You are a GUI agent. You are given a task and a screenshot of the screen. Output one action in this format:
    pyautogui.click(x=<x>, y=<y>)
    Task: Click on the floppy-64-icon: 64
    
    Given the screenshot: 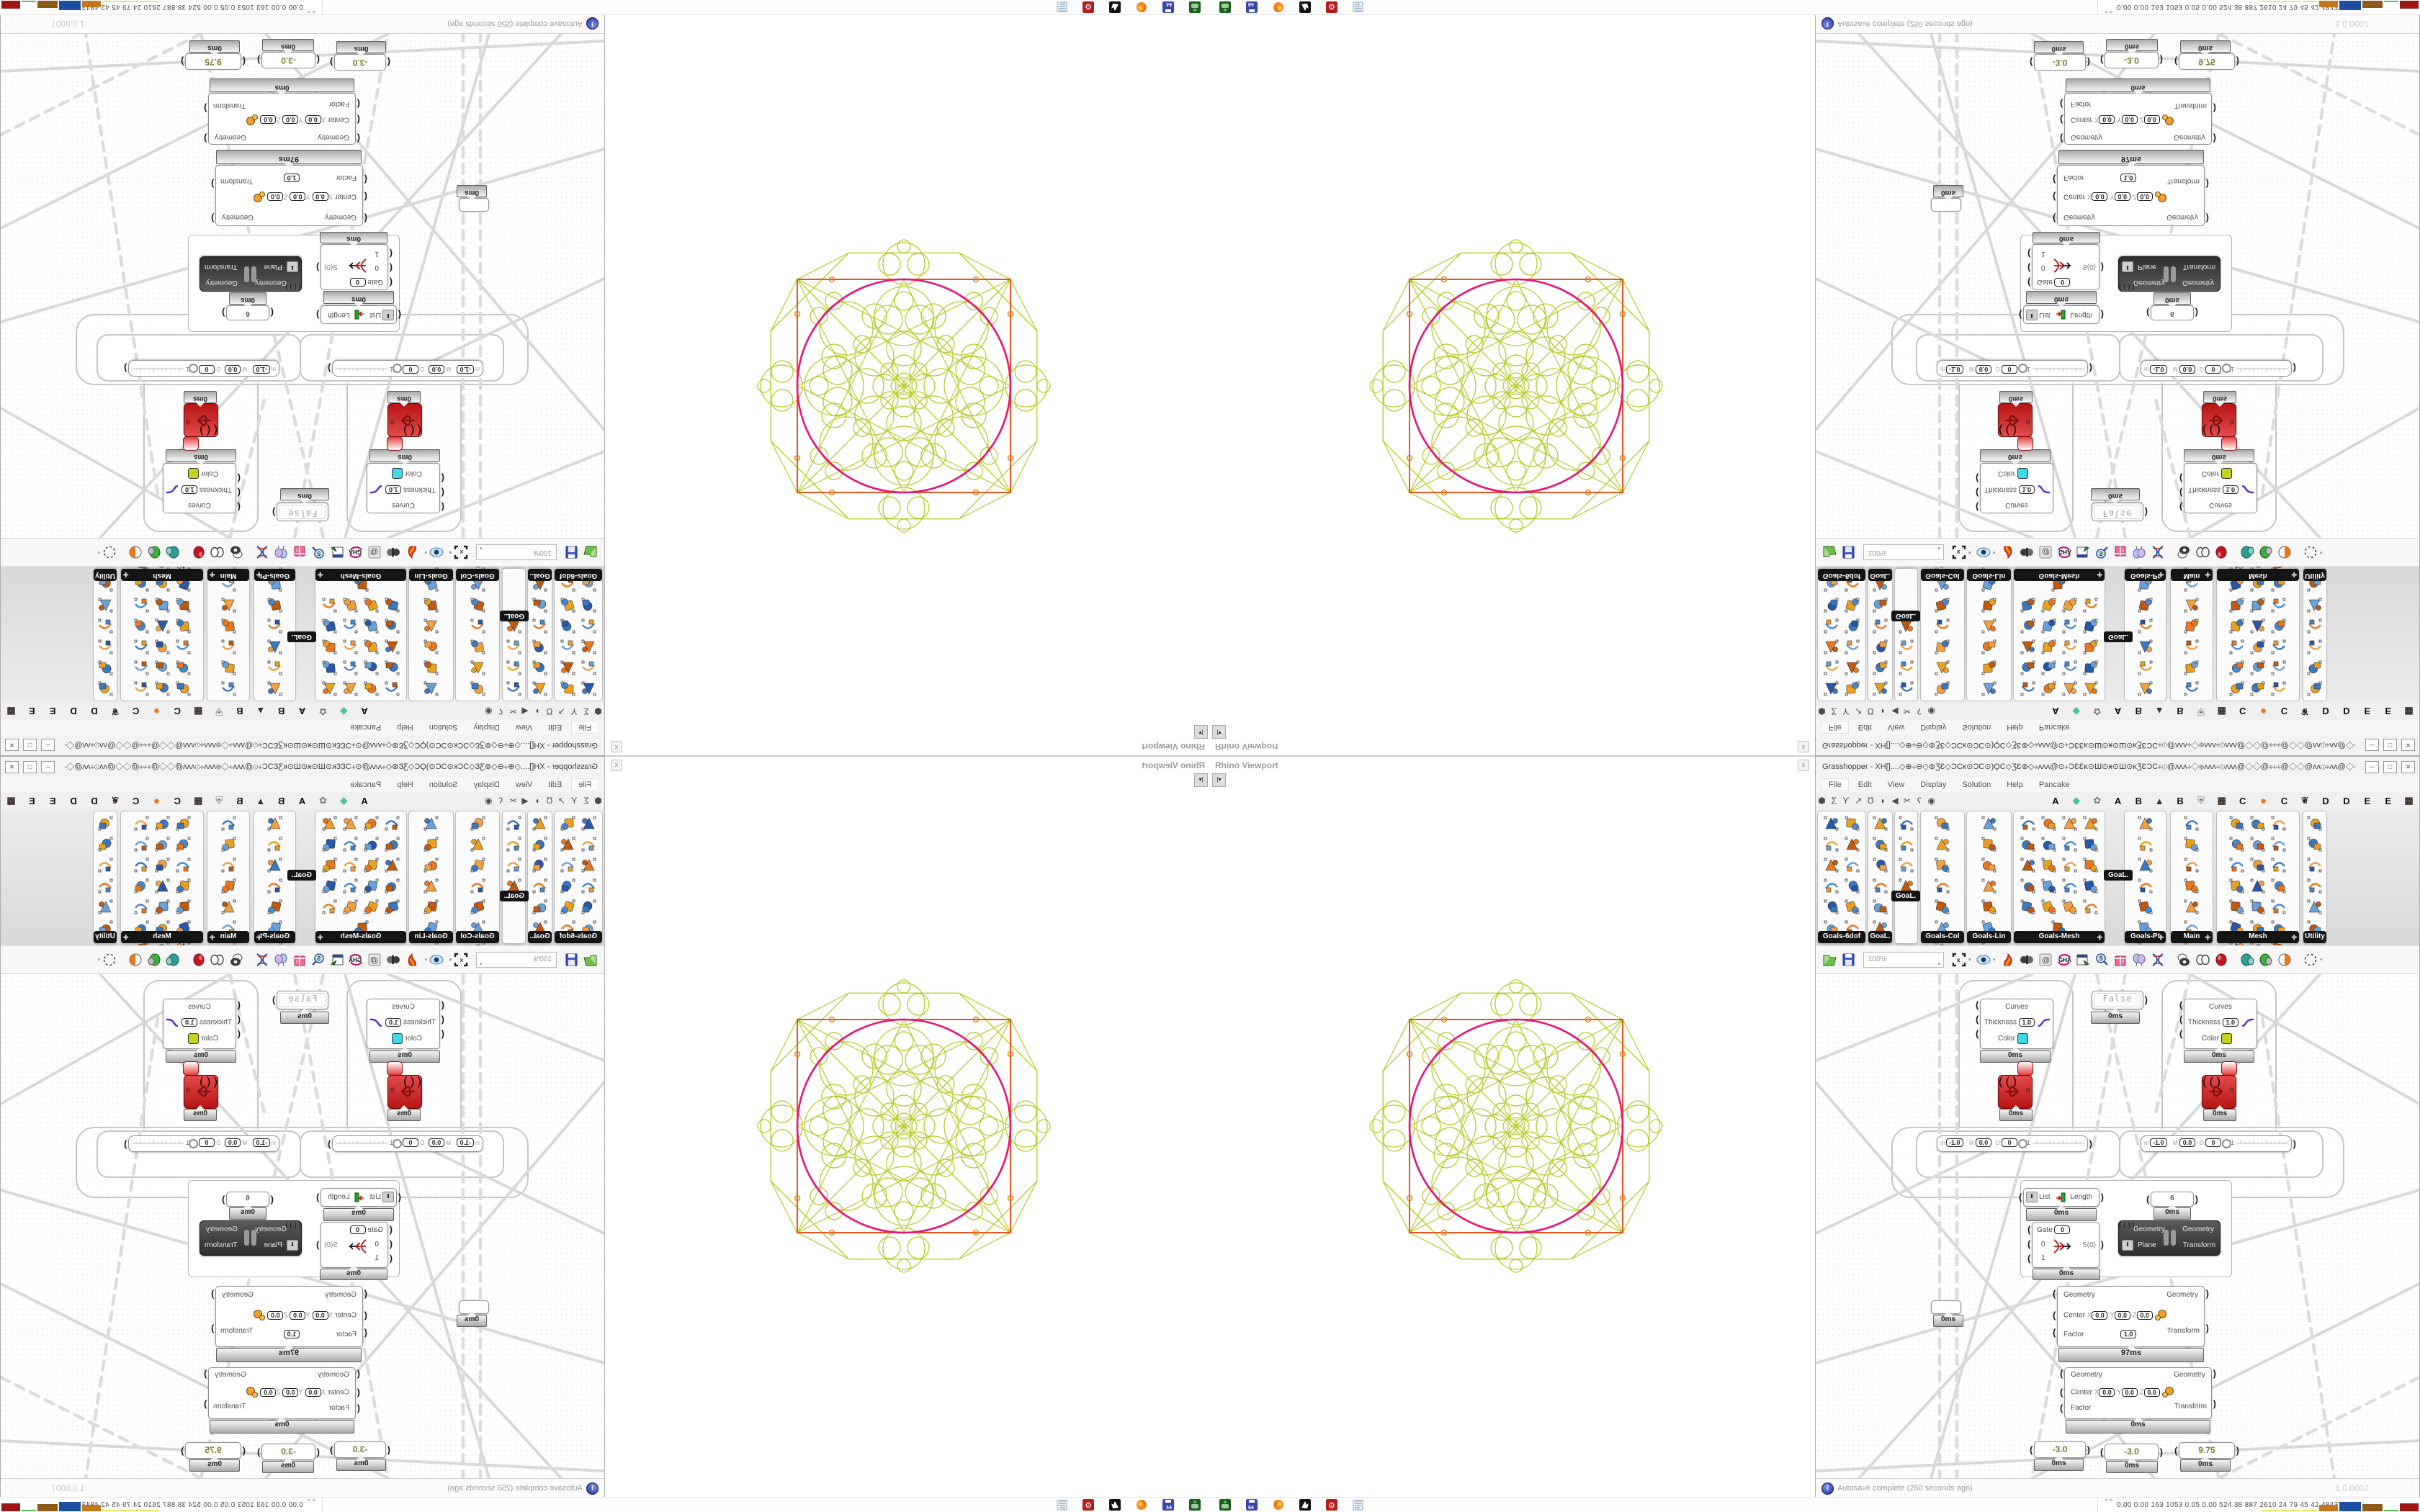 What is the action you would take?
    pyautogui.click(x=1252, y=7)
    